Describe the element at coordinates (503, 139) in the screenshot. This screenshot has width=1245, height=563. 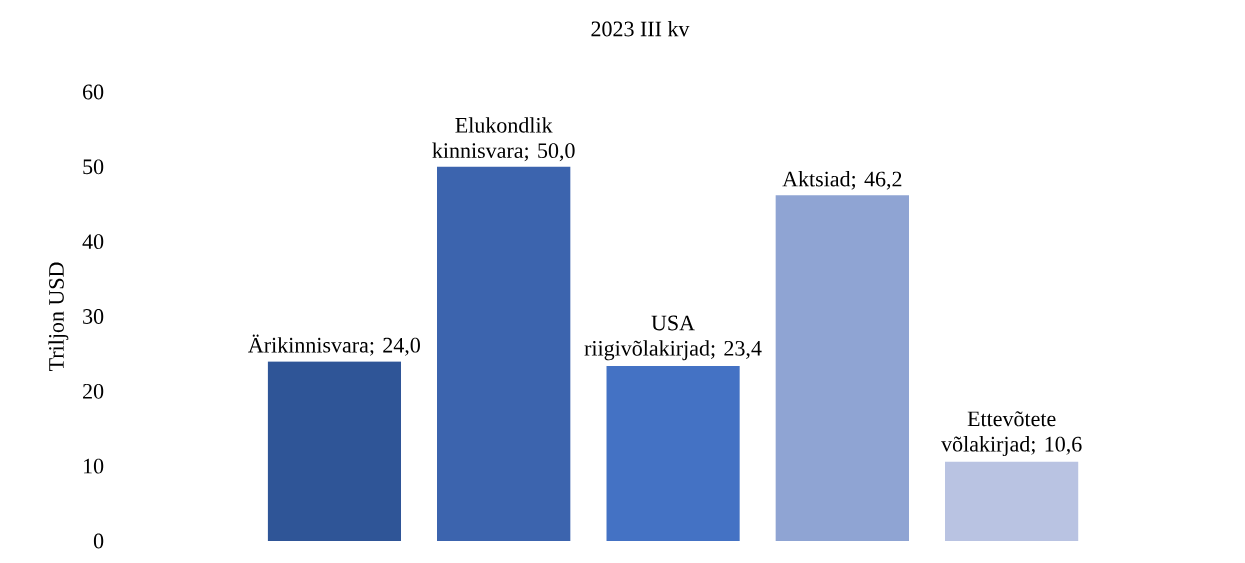
I see `data-label: Elukondlik kinnisvara; 50,0` at that location.